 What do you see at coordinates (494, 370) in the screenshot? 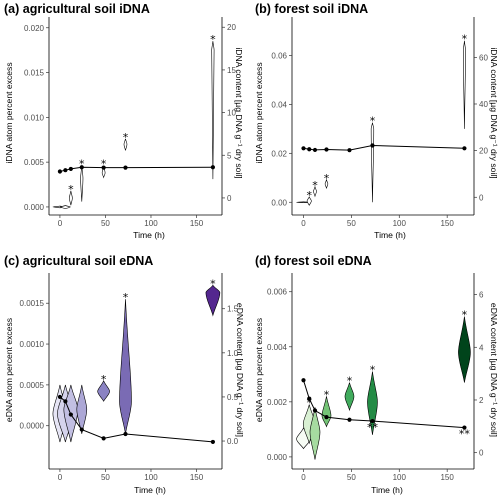
I see `y2-axis-title: eDNA content [µg DNA g⁻¹ dry soil]` at bounding box center [494, 370].